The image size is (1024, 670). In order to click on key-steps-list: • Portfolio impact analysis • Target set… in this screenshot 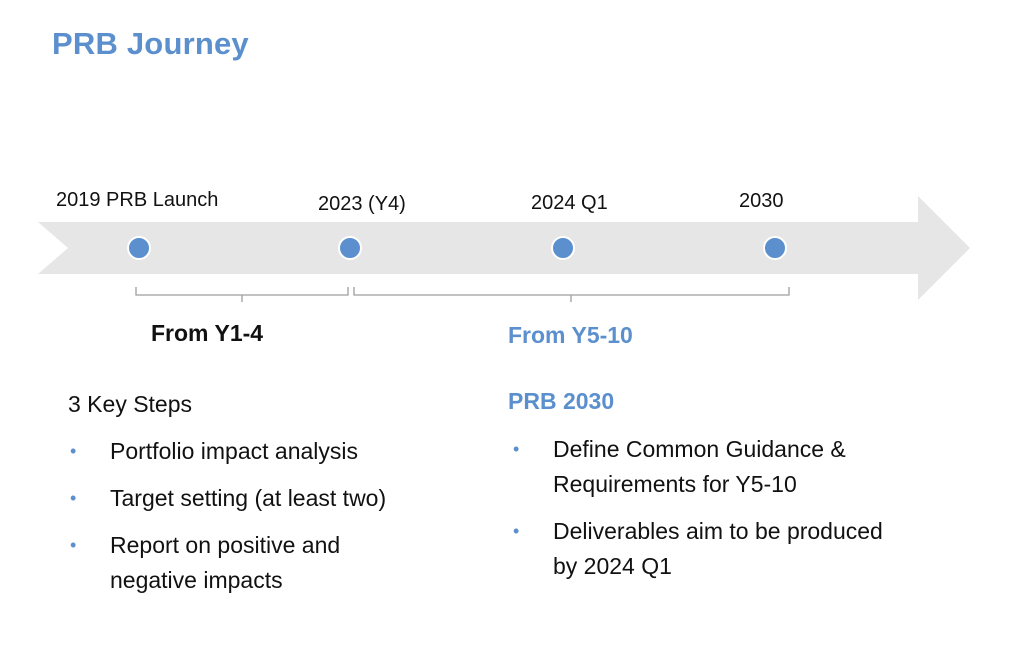, I will do `click(240, 522)`.